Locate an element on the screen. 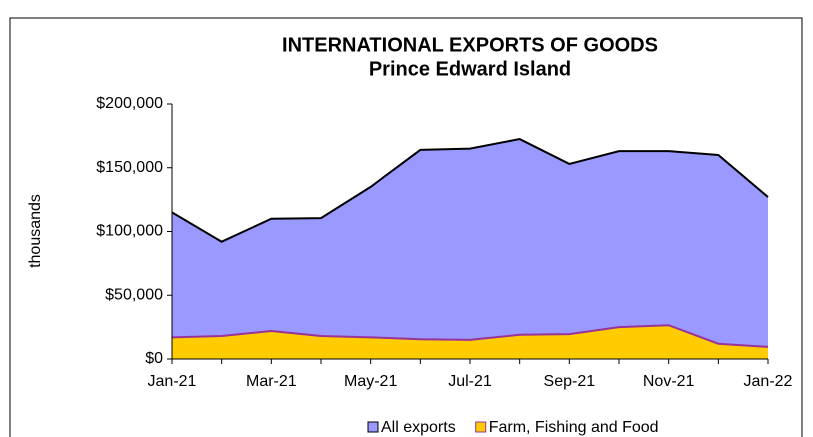  x-tick-label: Jul-21 is located at coordinates (470, 381).